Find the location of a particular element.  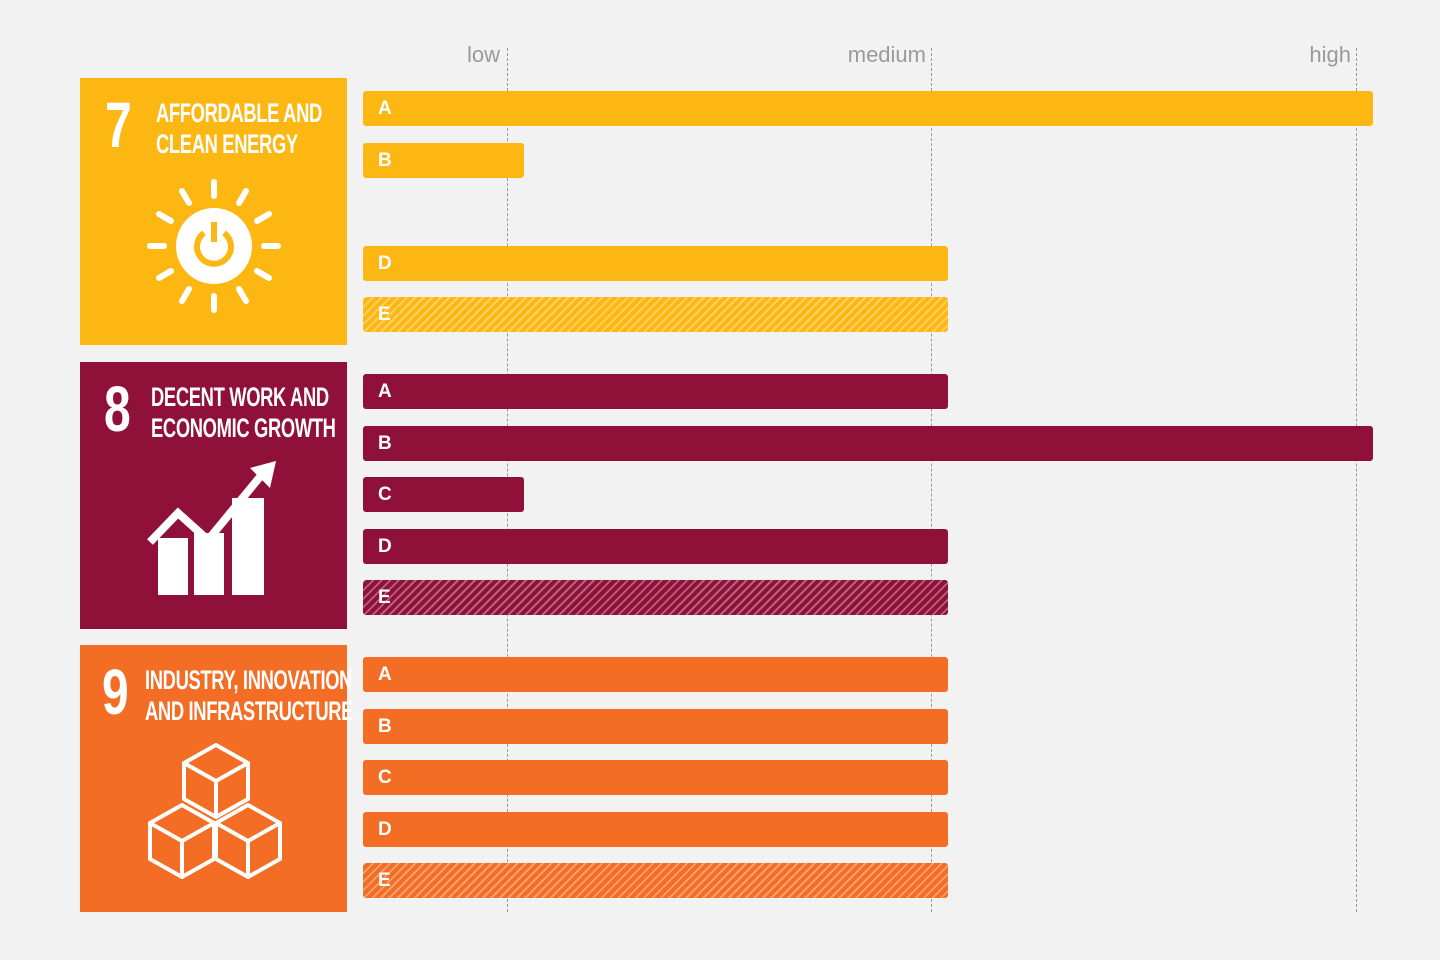

bar-goal-8-B: B is located at coordinates (868, 443).